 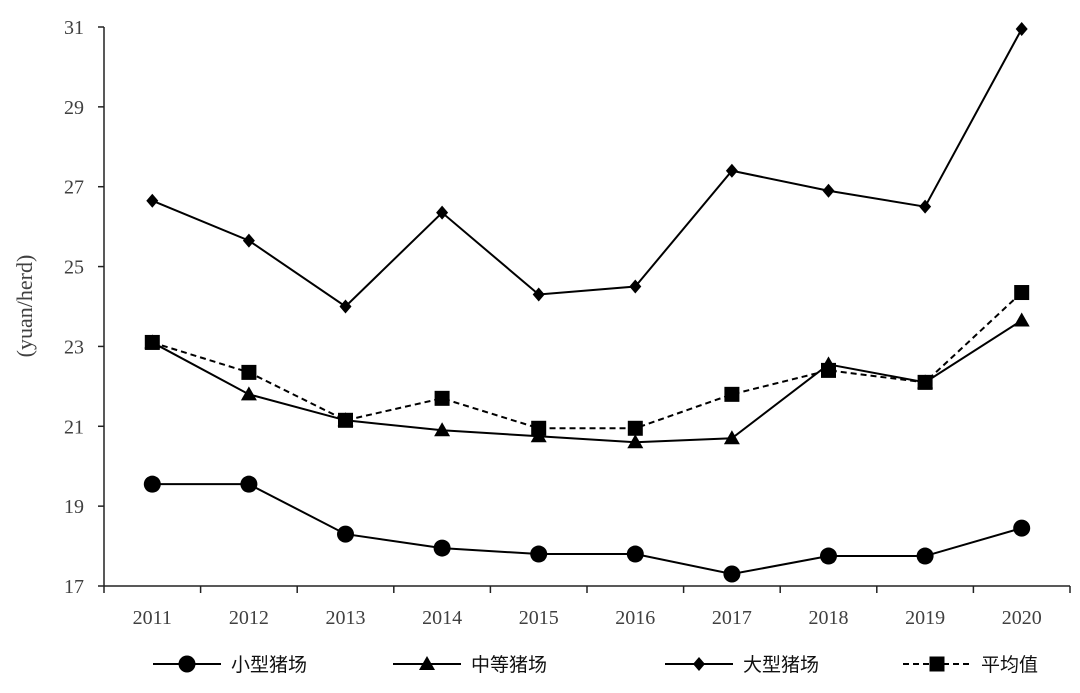 I want to click on series-1-point-2015, so click(x=539, y=554).